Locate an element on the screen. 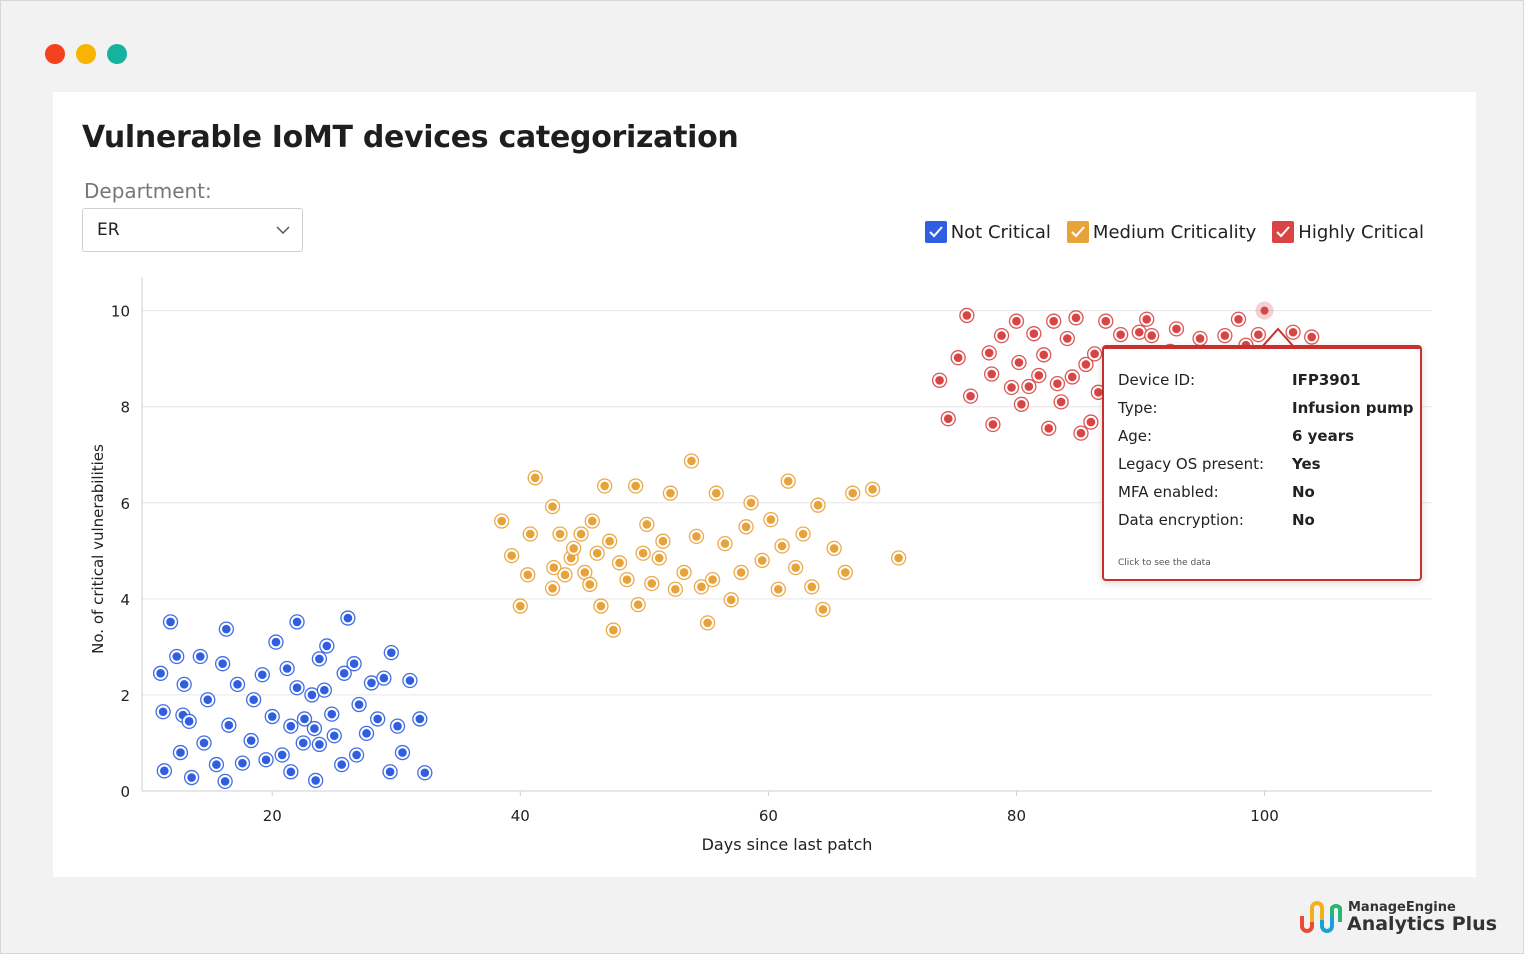  y-tick-label: 2 is located at coordinates (125, 696).